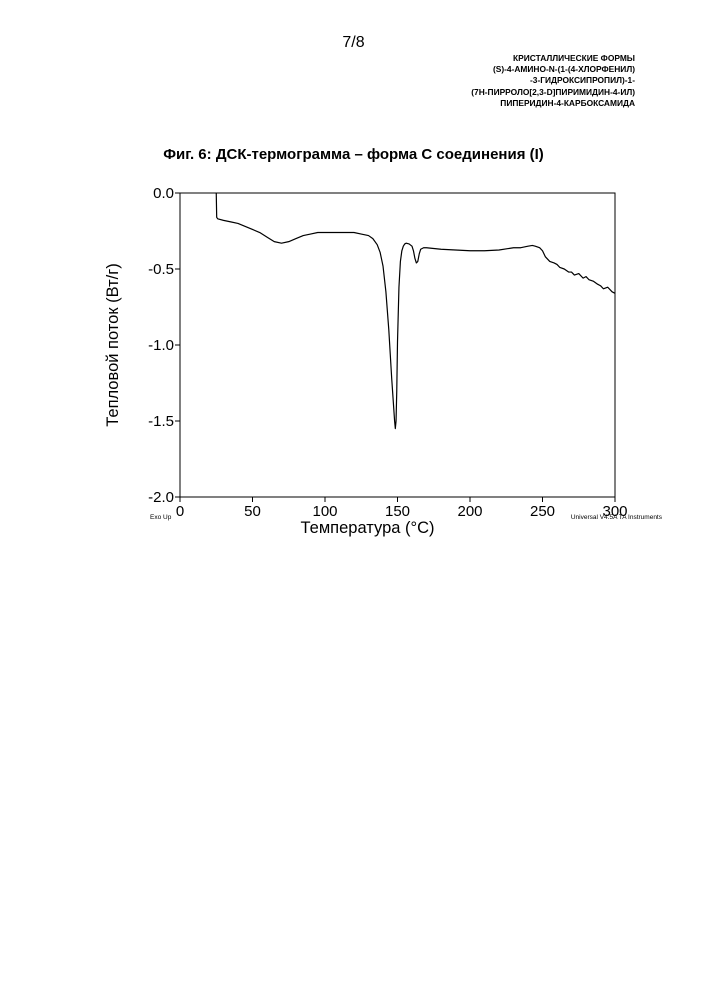 The width and height of the screenshot is (707, 1000). Describe the element at coordinates (161, 269) in the screenshot. I see `y-tick-label: -0.5` at that location.